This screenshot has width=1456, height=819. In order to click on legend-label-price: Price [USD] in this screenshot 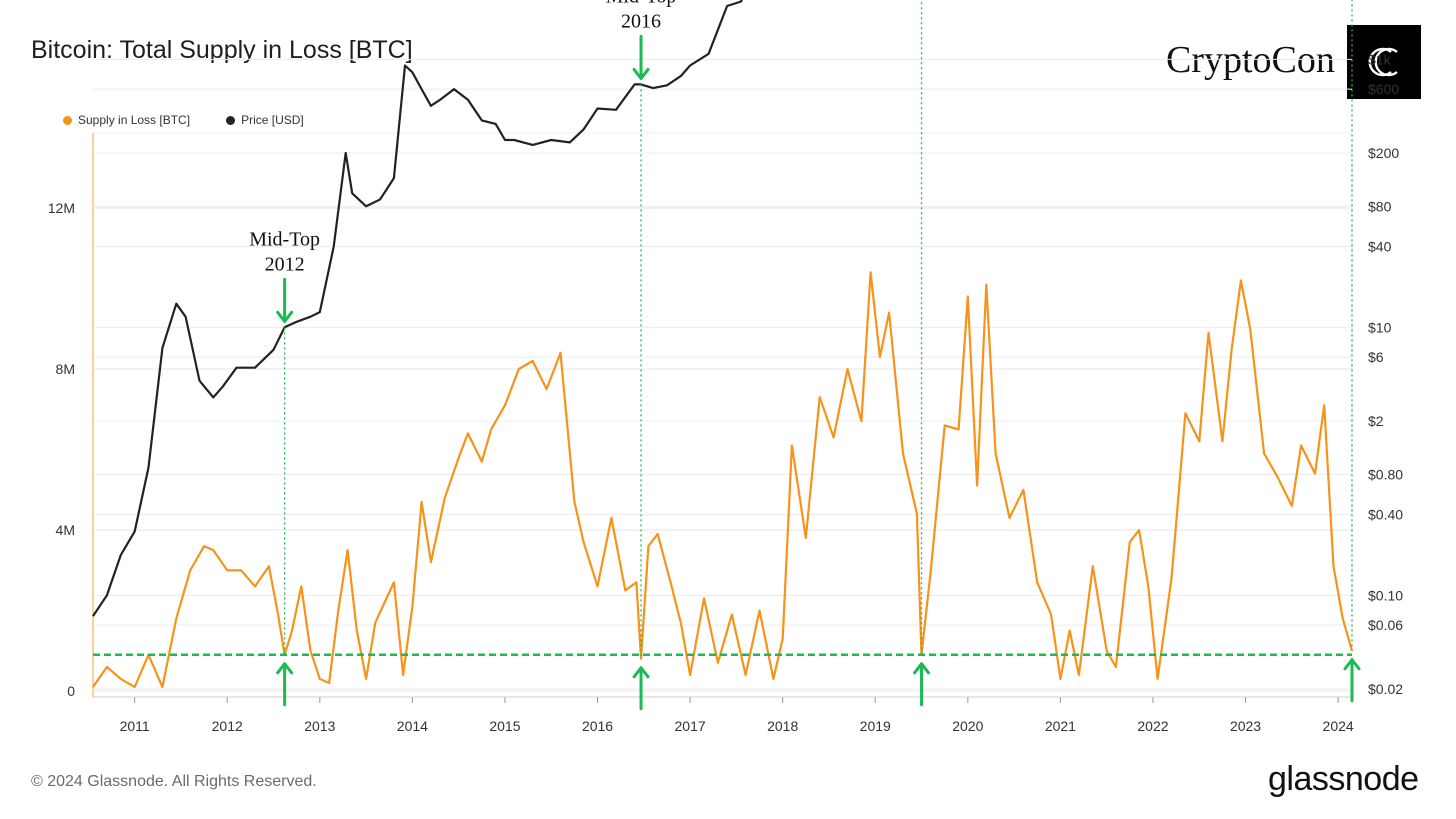, I will do `click(272, 120)`.